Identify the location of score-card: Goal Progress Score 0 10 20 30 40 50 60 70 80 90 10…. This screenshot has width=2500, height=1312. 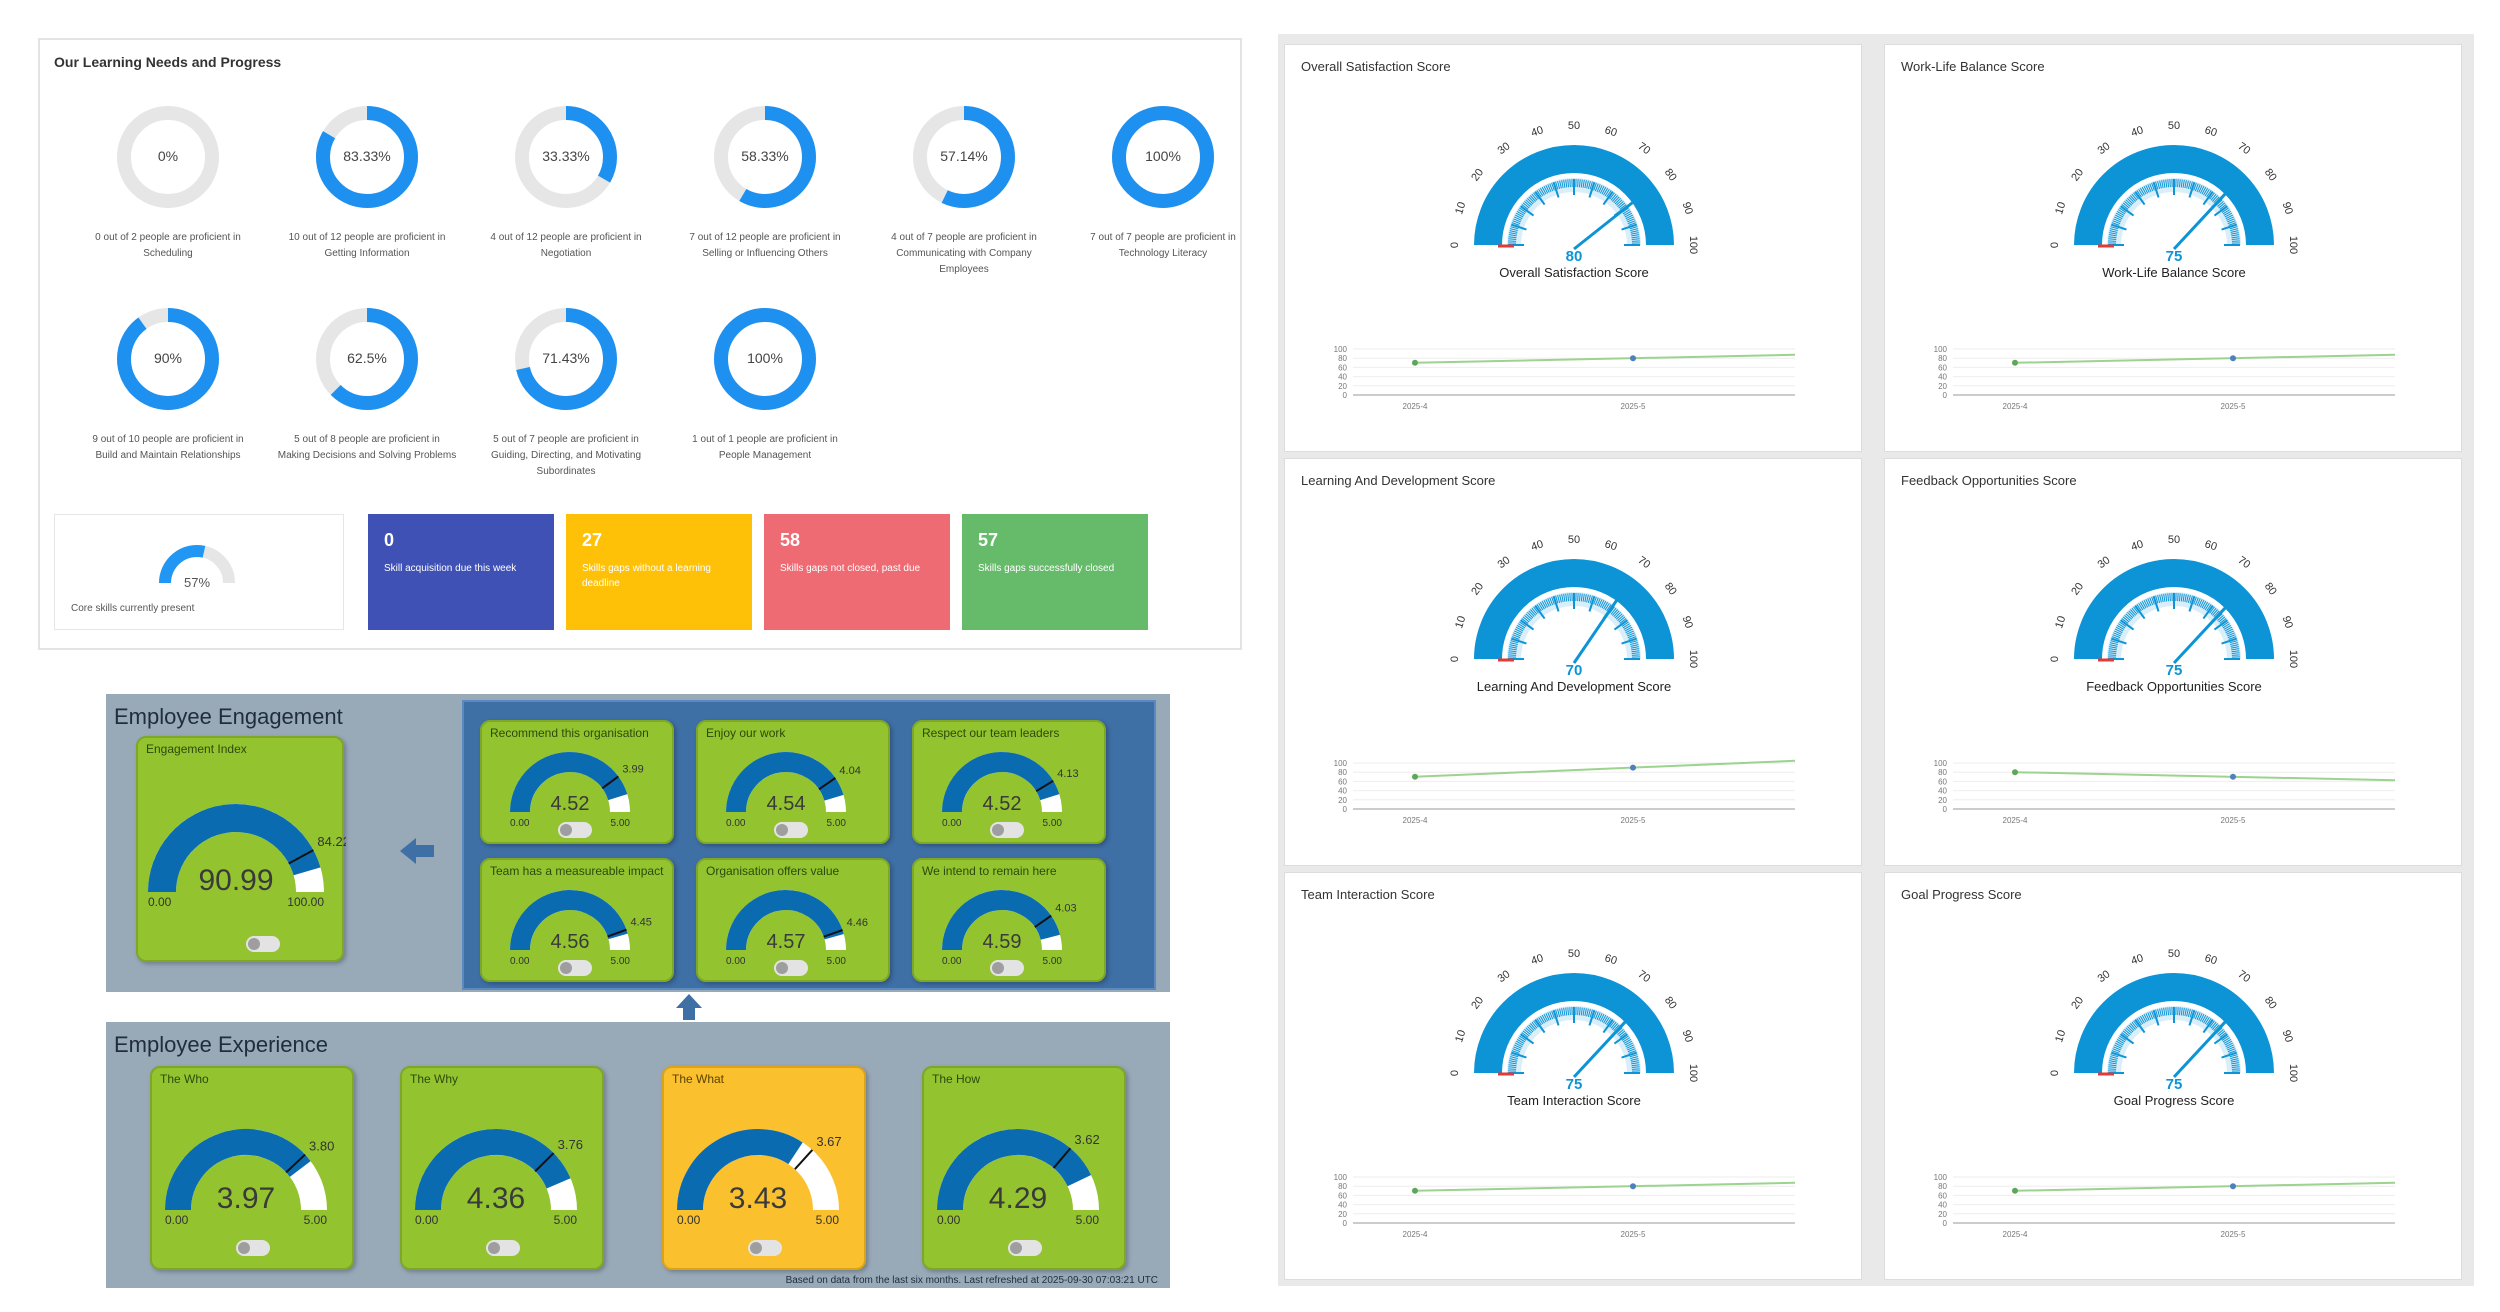
(2173, 1076).